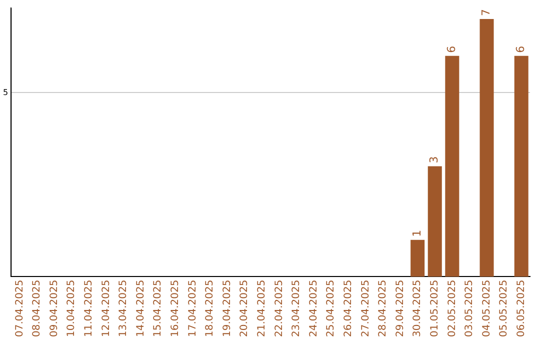  I want to click on x-tick-label: 05.05.2025, so click(504, 309).